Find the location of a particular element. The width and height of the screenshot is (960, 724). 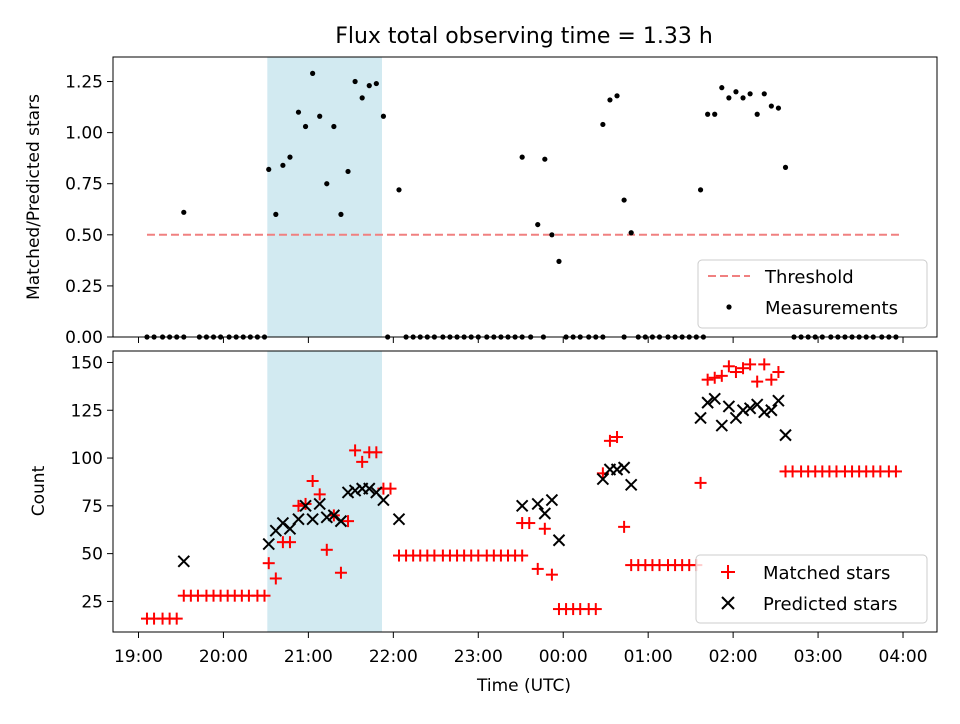

top-legend-box is located at coordinates (812, 294).